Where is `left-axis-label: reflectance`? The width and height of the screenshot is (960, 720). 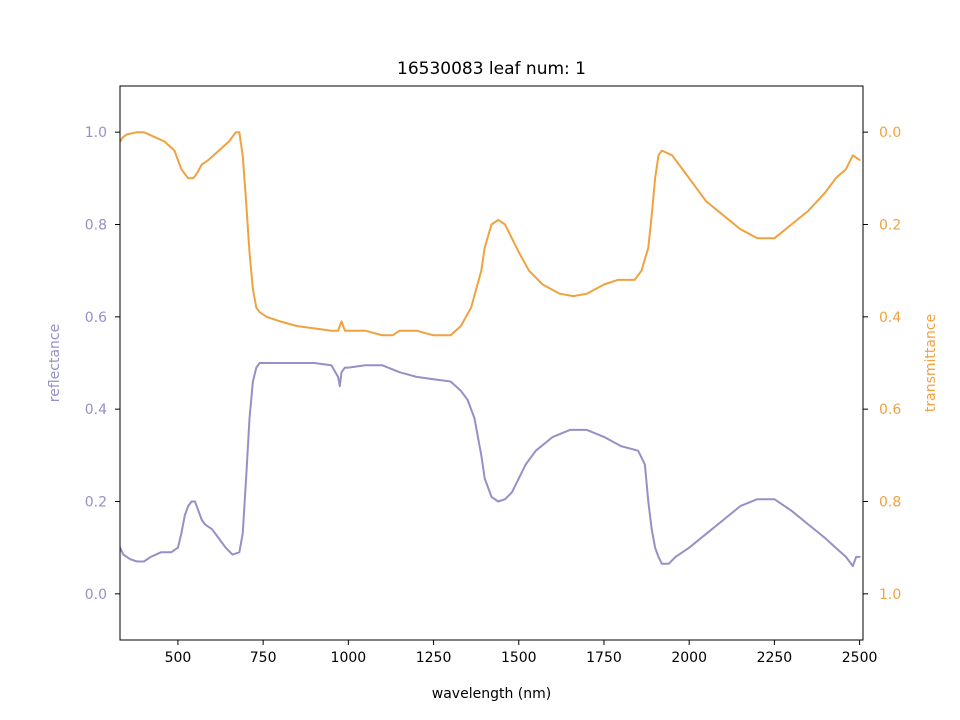 left-axis-label: reflectance is located at coordinates (55, 363).